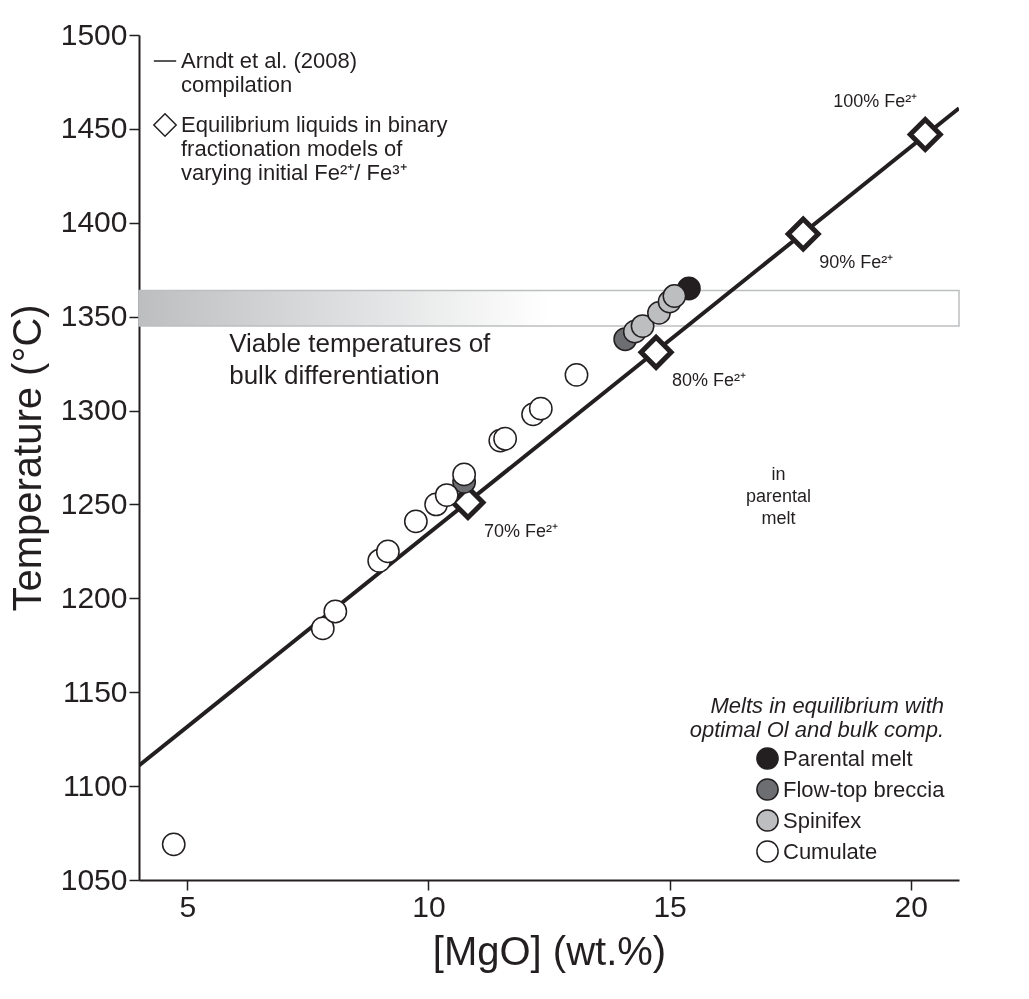 The image size is (1029, 999). Describe the element at coordinates (848, 758) in the screenshot. I see `legend-label: Parental melt` at that location.